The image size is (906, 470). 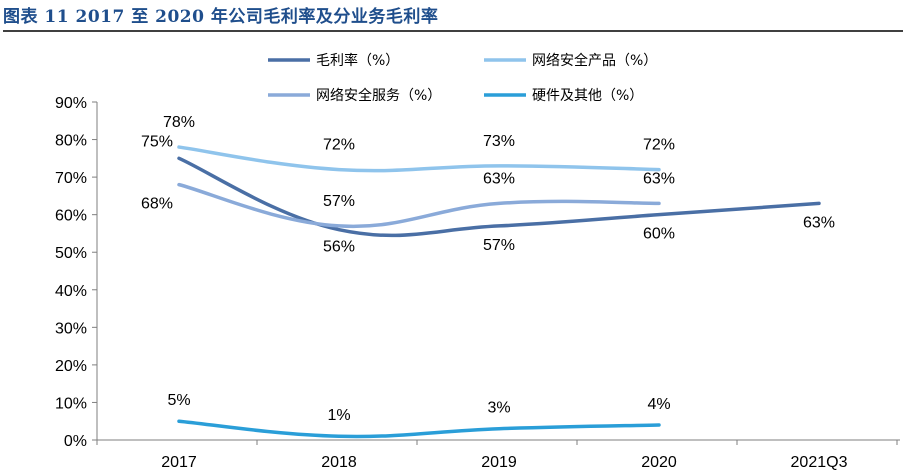 What do you see at coordinates (71, 103) in the screenshot?
I see `y-tick-label: 90%` at bounding box center [71, 103].